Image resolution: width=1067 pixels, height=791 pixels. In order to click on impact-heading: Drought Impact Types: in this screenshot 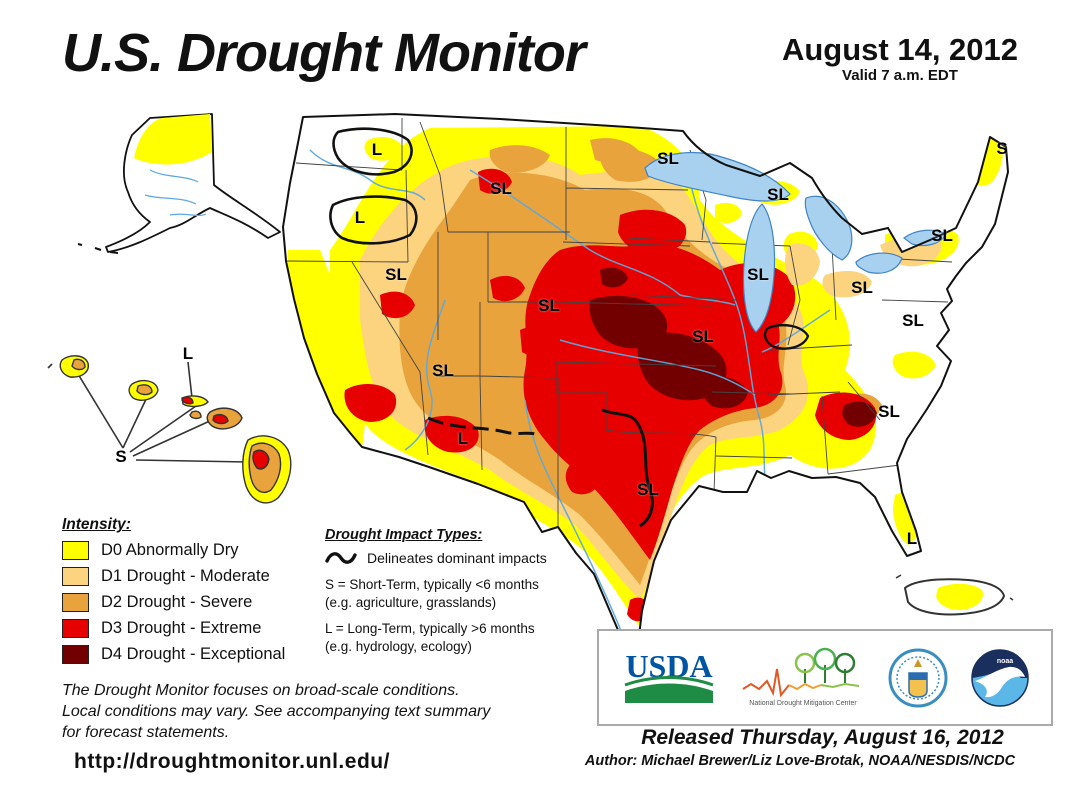, I will do `click(404, 535)`.